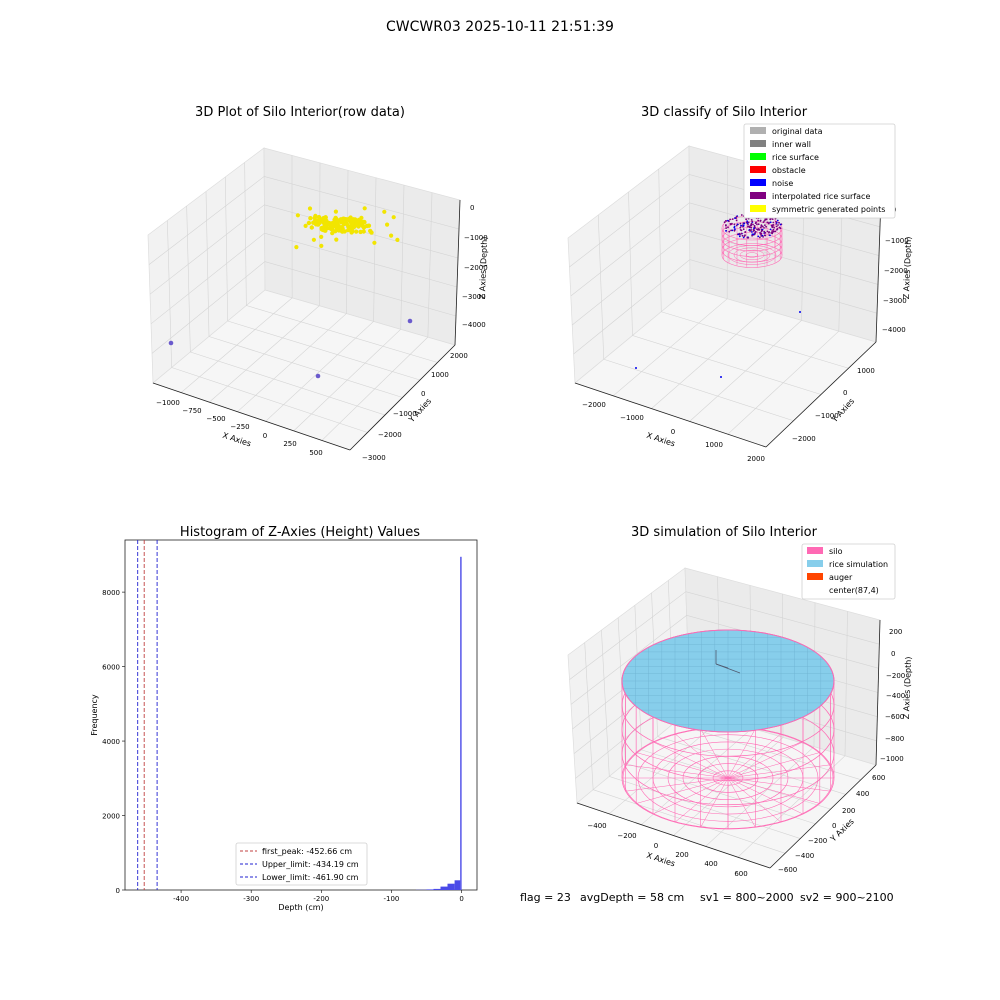 The width and height of the screenshot is (1000, 1000). Describe the element at coordinates (894, 739) in the screenshot. I see `z-tick-label: −800` at that location.